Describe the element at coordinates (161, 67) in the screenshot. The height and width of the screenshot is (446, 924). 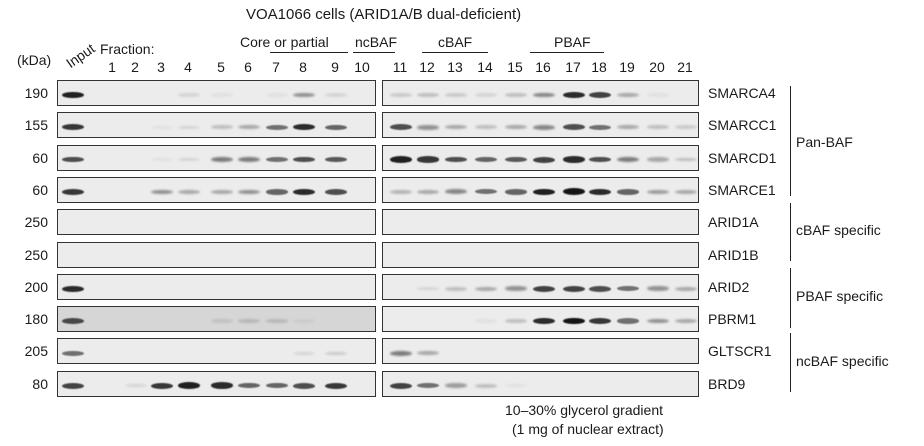
I see `fraction-number: 3` at that location.